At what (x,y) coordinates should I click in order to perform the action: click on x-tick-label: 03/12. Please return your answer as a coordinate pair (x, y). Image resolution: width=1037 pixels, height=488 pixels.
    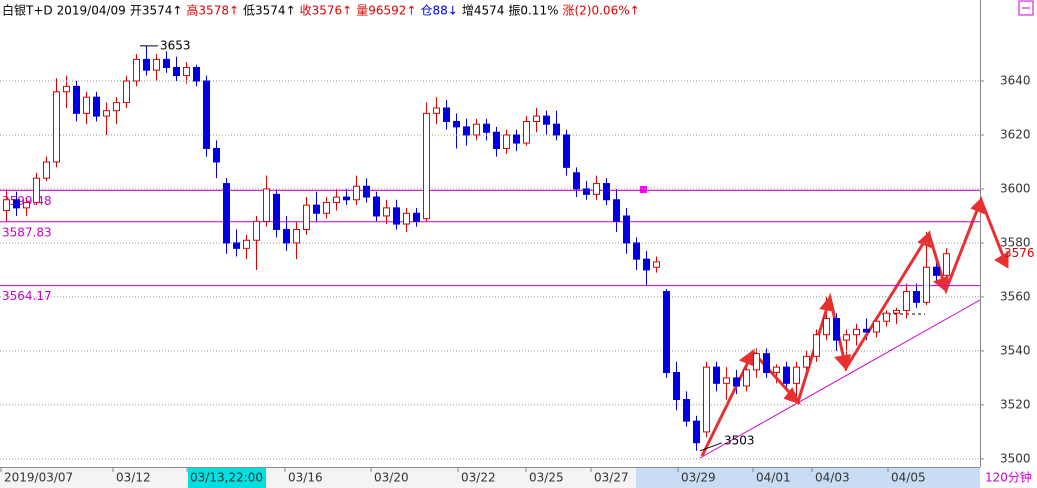
    Looking at the image, I should click on (133, 478).